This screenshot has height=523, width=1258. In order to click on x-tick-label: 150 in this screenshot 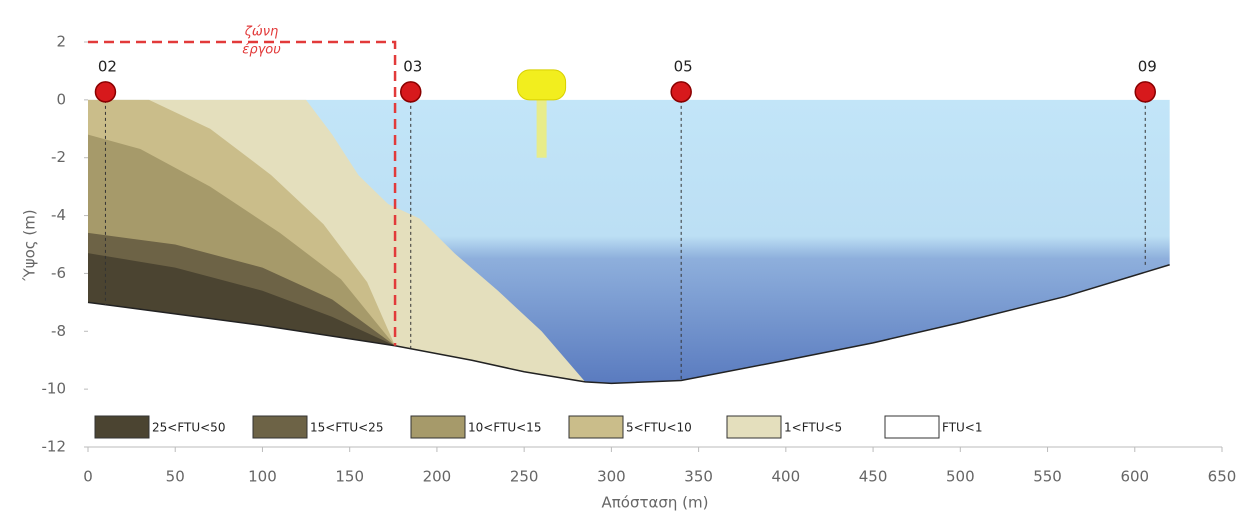, I will do `click(349, 477)`.